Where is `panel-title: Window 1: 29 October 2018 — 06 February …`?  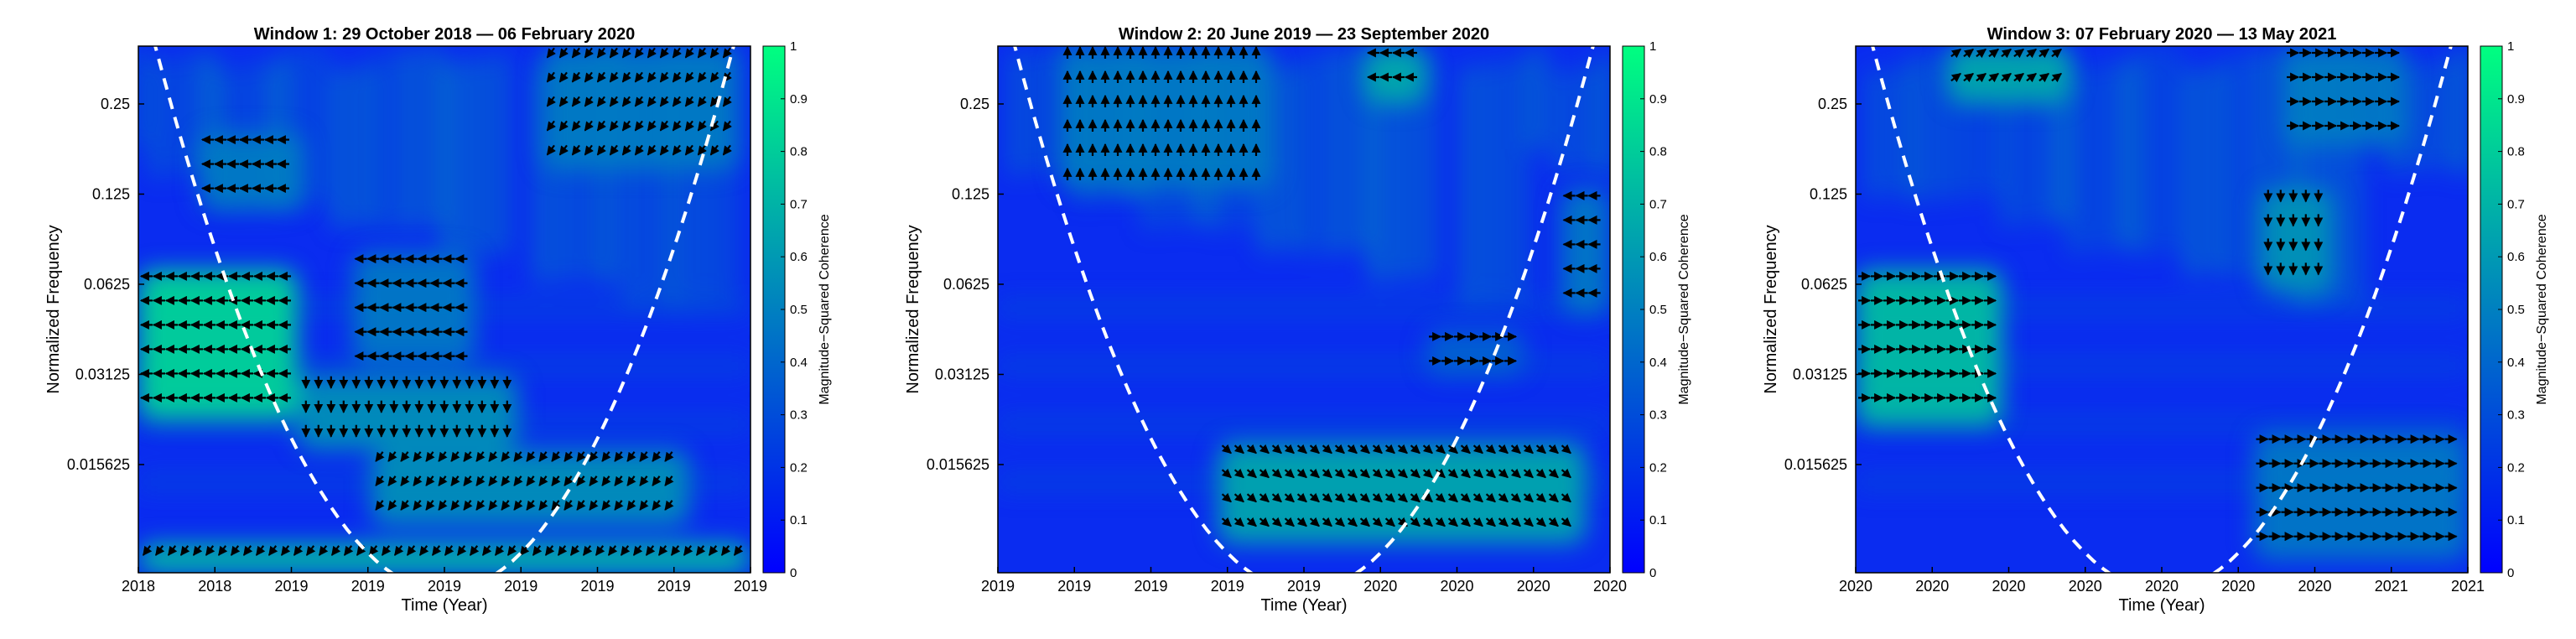
panel-title: Window 1: 29 October 2018 — 06 February … is located at coordinates (444, 34).